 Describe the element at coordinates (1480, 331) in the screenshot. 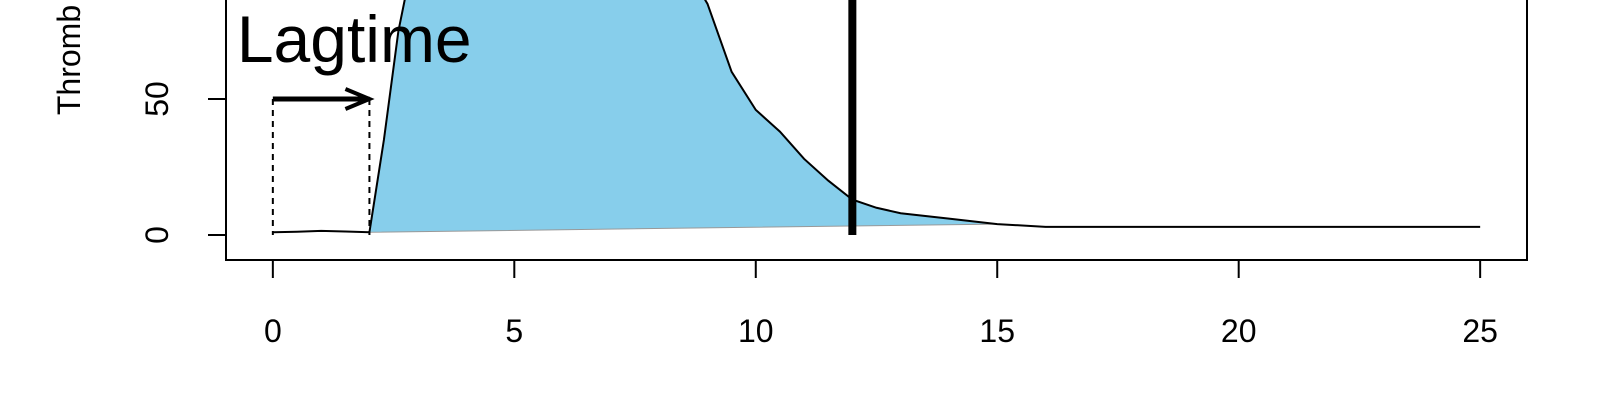

I see `x-tick-label: 25` at that location.